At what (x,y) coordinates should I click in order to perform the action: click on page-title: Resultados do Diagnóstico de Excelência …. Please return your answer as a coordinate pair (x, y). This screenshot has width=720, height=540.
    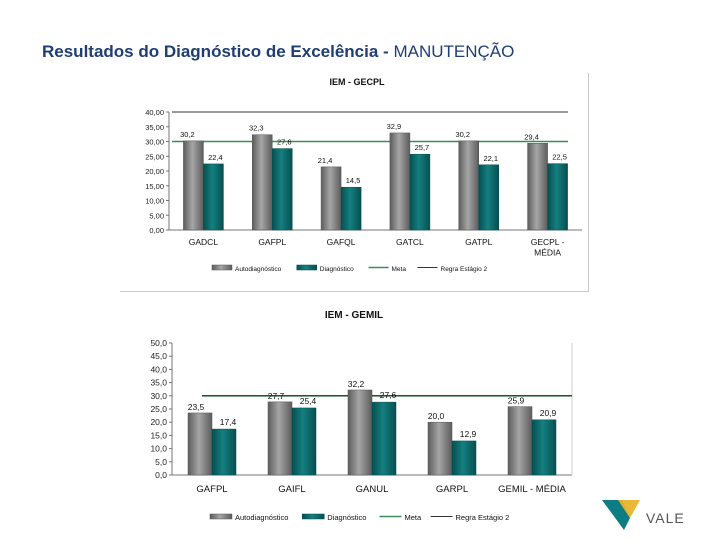
    Looking at the image, I should click on (278, 52).